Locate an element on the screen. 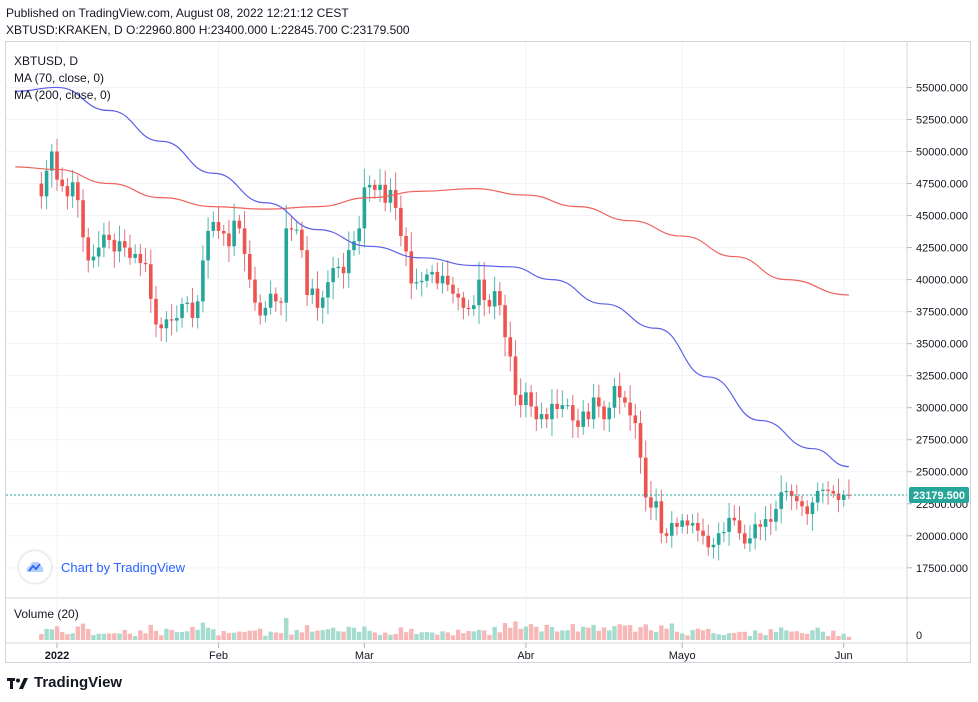  volume-bars is located at coordinates (445, 628).